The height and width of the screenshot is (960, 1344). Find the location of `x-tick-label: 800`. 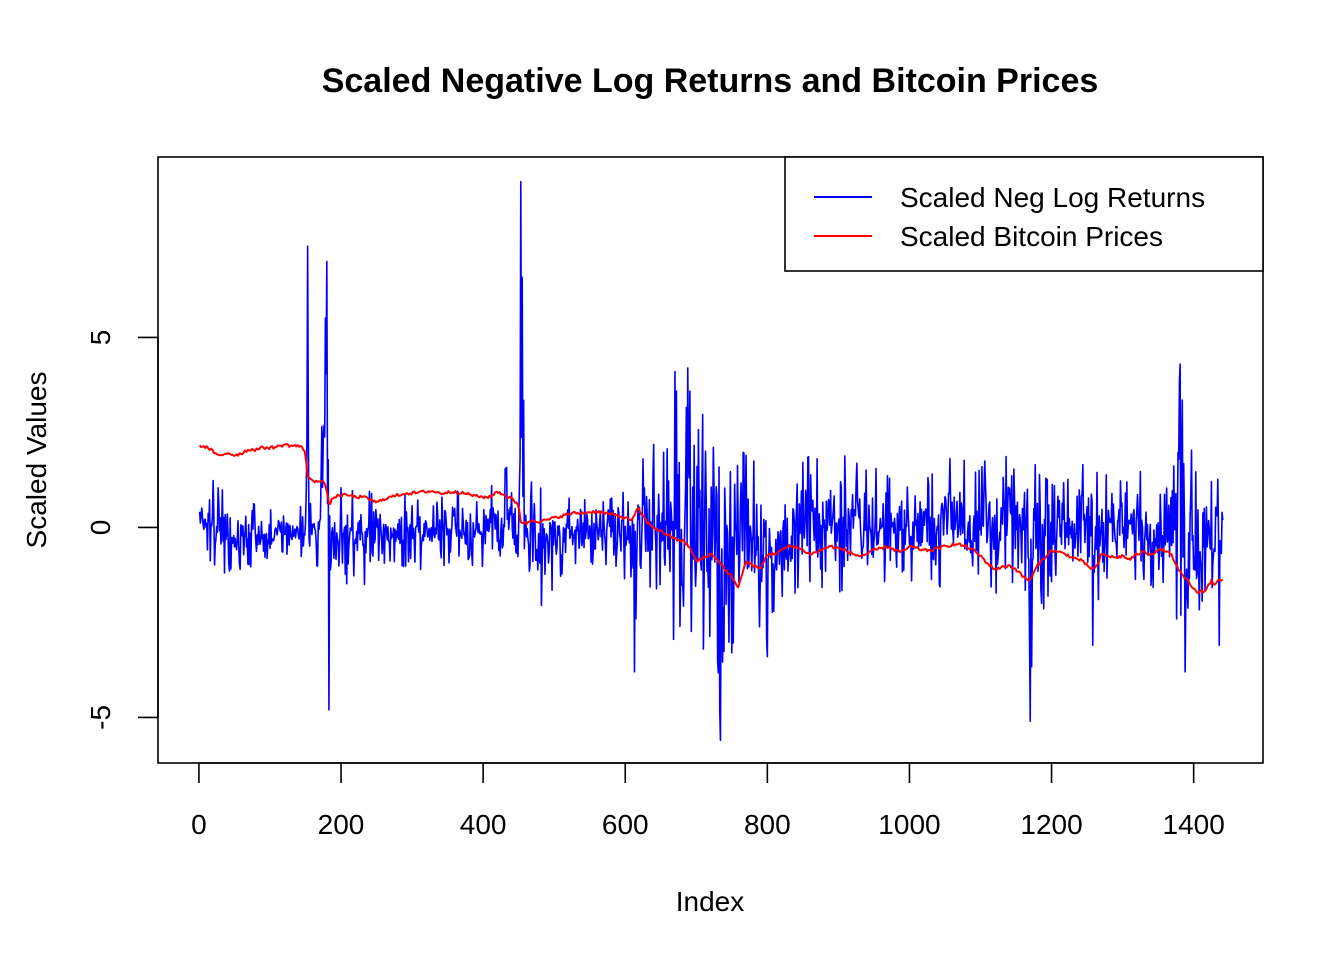

x-tick-label: 800 is located at coordinates (767, 824).